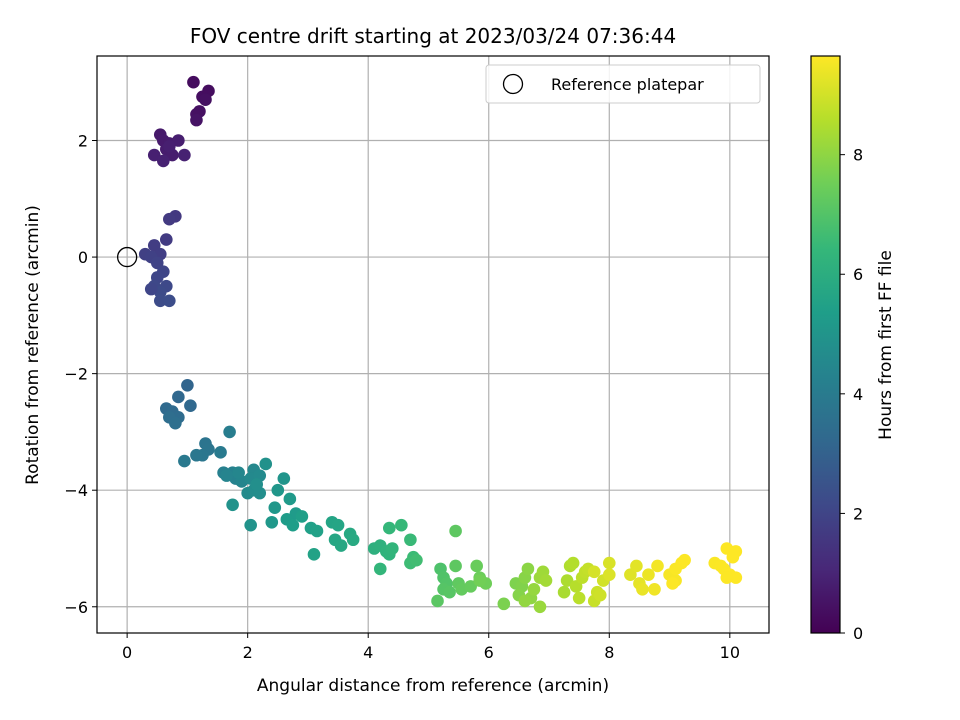 The height and width of the screenshot is (720, 960). I want to click on y-tick-label: −2, so click(76, 374).